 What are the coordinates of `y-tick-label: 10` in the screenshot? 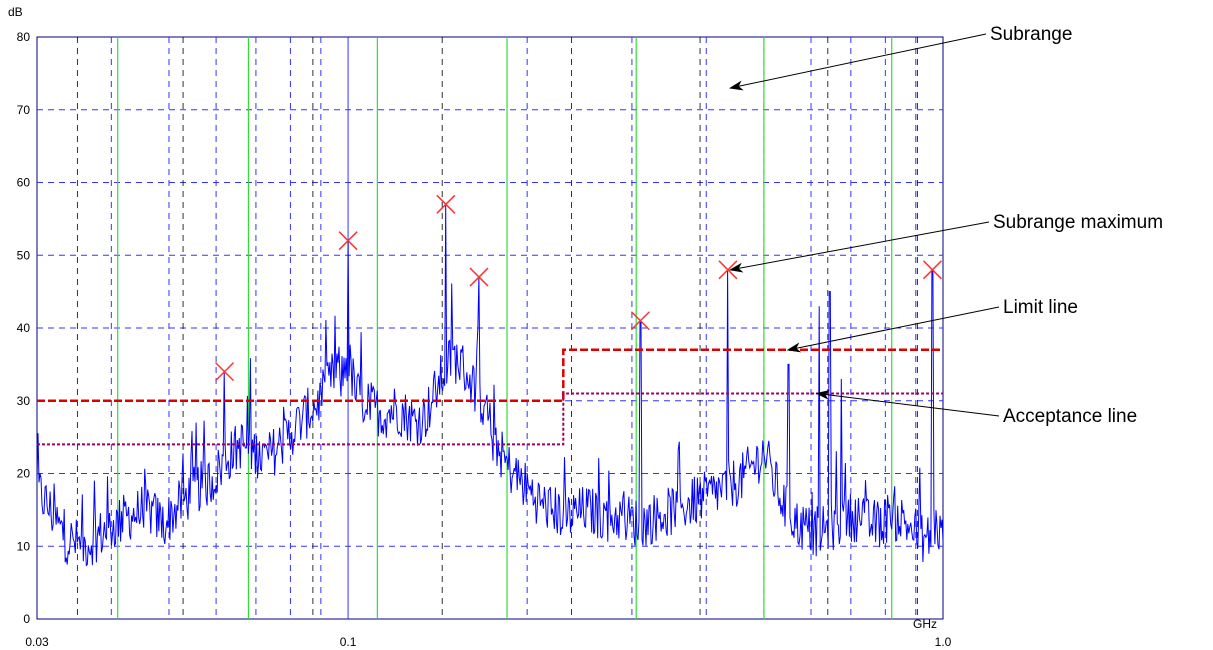 It's located at (24, 546).